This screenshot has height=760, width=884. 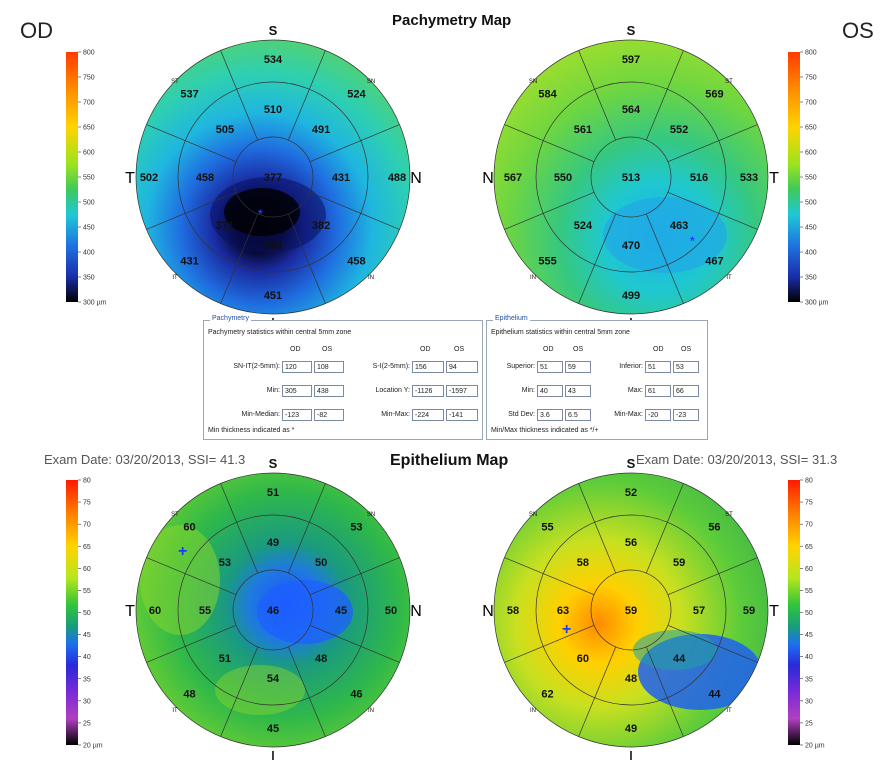 I want to click on stat-value: -123, so click(x=297, y=415).